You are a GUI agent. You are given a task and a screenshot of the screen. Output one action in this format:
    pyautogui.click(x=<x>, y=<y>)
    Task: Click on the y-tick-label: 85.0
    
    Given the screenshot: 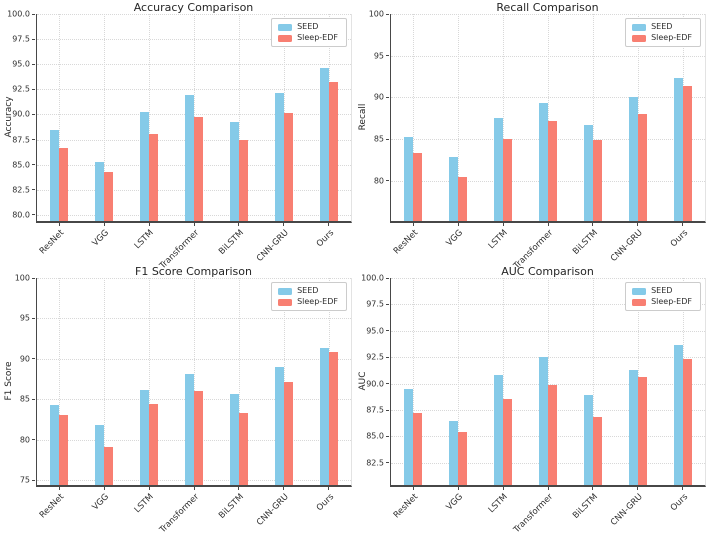 What is the action you would take?
    pyautogui.click(x=21, y=165)
    